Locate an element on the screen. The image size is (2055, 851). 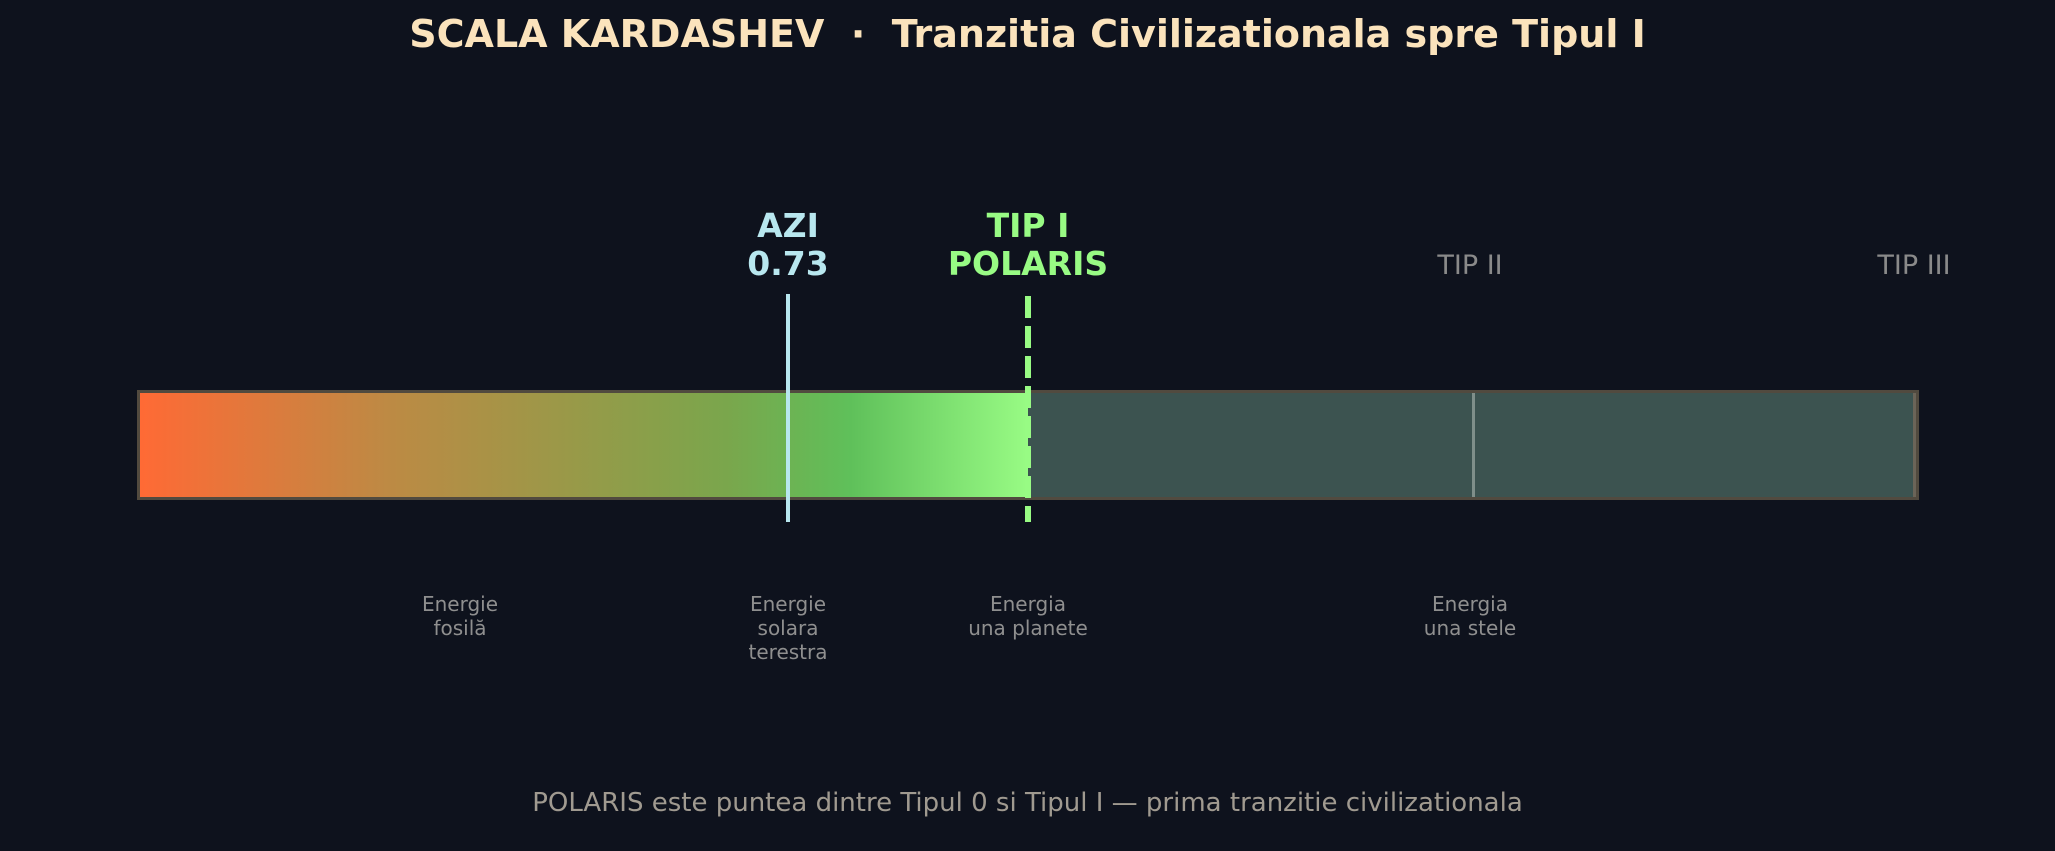
desc-line: una stele is located at coordinates (1470, 628).